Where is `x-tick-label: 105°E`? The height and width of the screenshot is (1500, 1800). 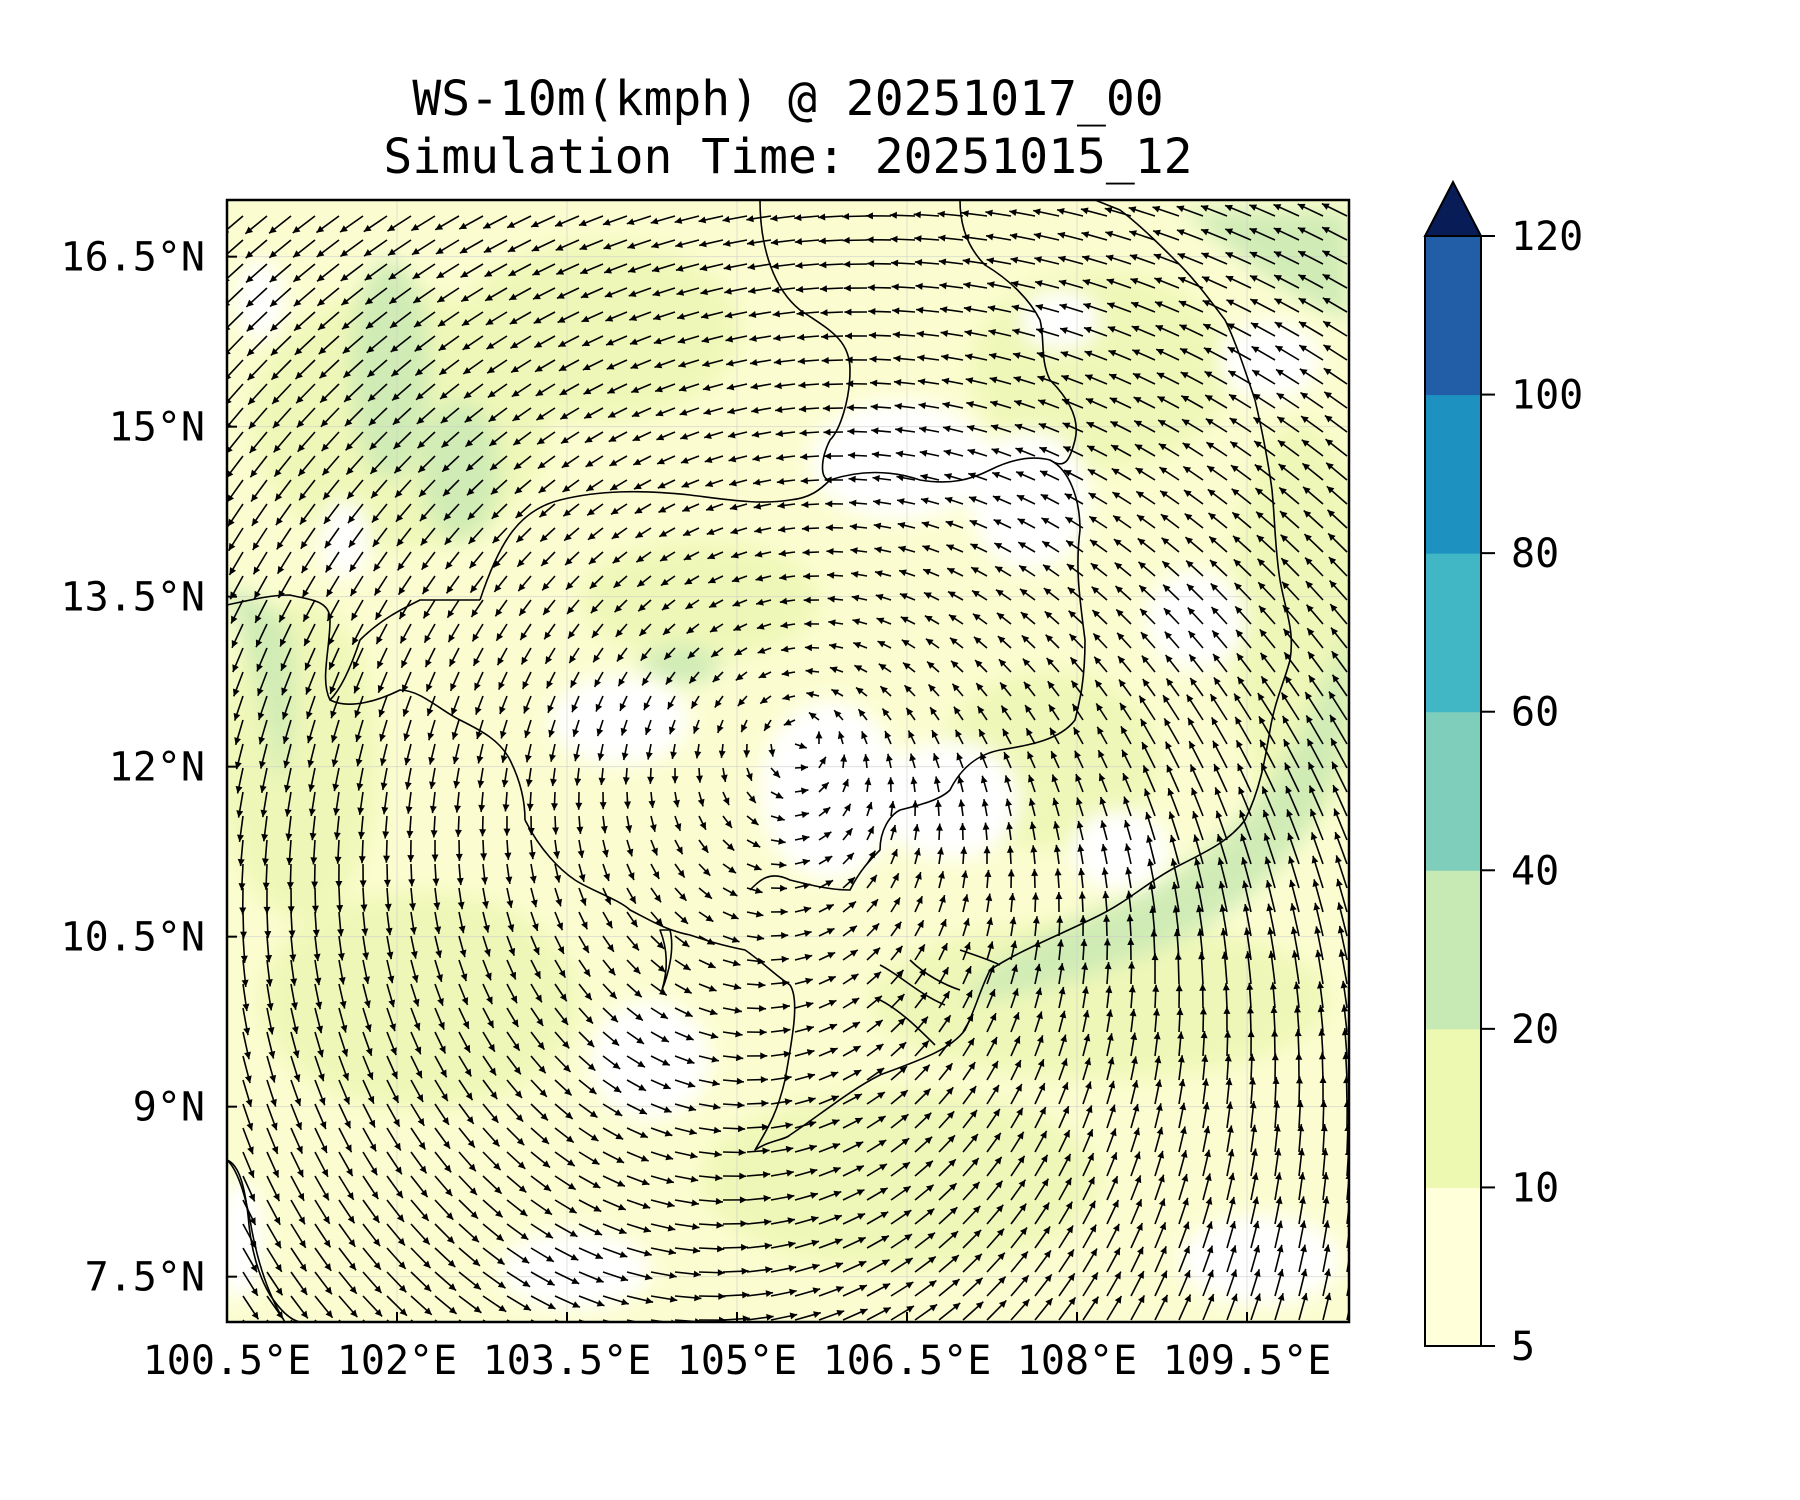 x-tick-label: 105°E is located at coordinates (737, 1361).